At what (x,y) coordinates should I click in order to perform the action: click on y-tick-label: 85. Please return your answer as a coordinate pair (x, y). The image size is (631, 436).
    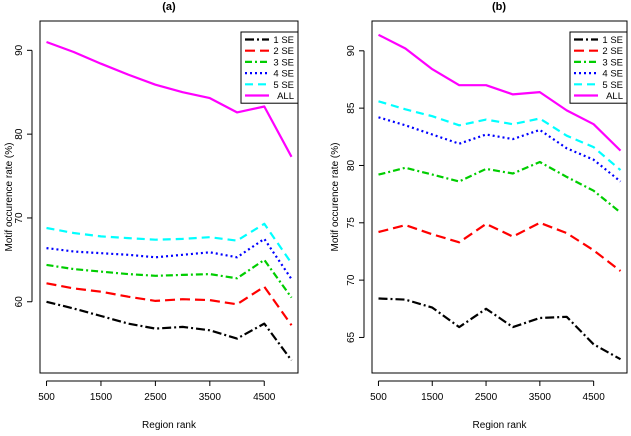
    Looking at the image, I should click on (351, 108).